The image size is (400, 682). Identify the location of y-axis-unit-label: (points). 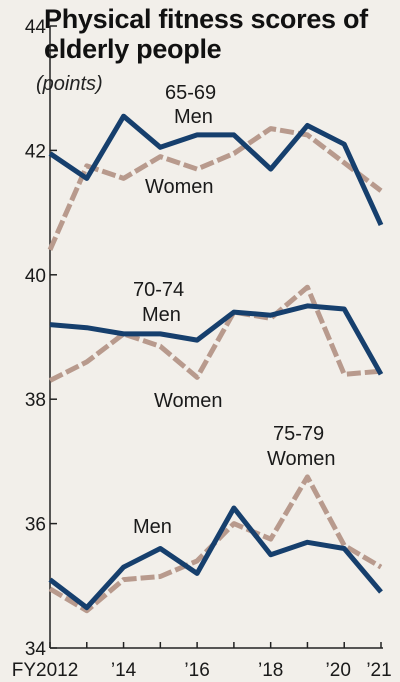
(69, 84).